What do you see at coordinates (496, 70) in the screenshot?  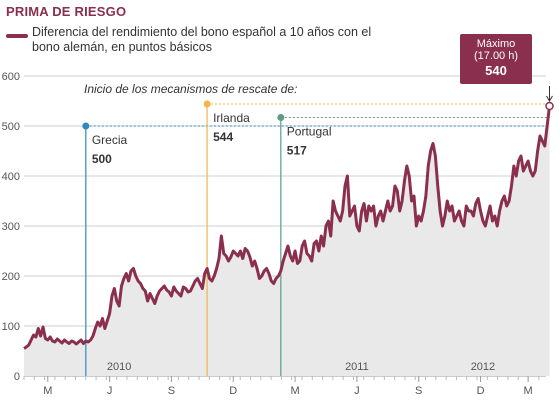 I see `max-value: 540` at bounding box center [496, 70].